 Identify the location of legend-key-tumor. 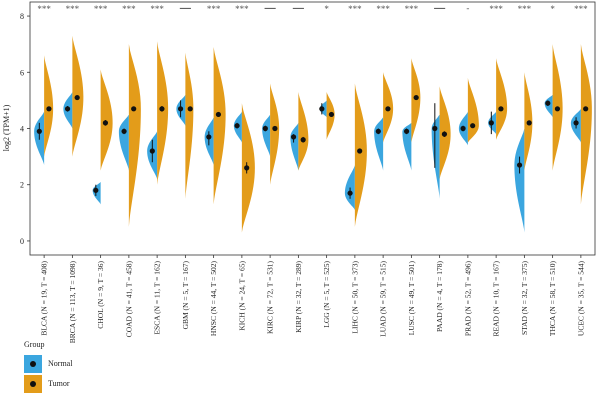
(33, 384).